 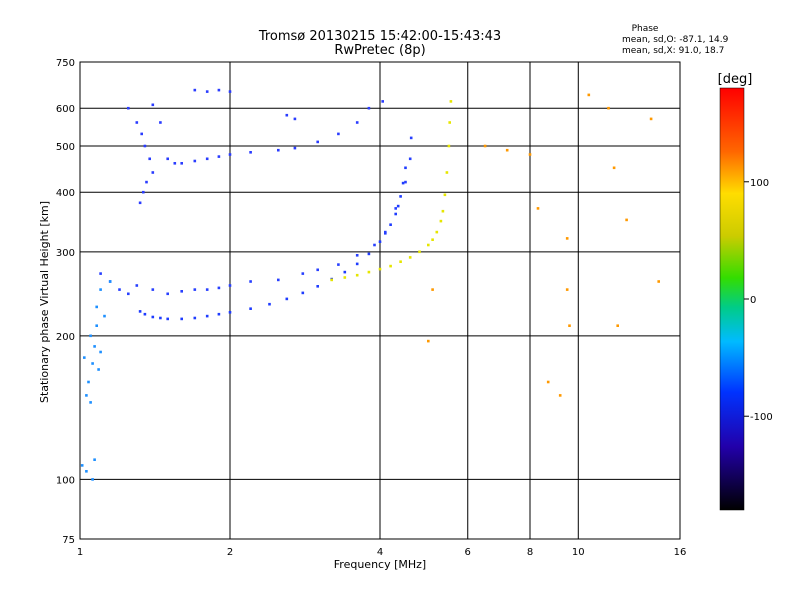 What do you see at coordinates (65, 147) in the screenshot?
I see `y-tick-label: 500` at bounding box center [65, 147].